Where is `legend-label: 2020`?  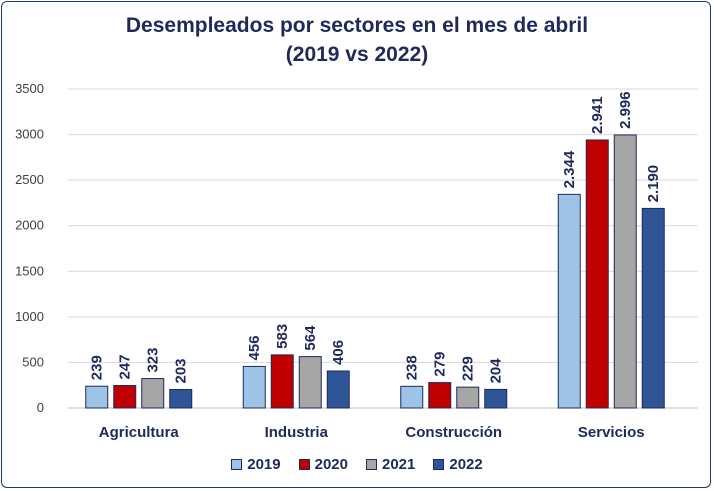 legend-label: 2020 is located at coordinates (331, 464).